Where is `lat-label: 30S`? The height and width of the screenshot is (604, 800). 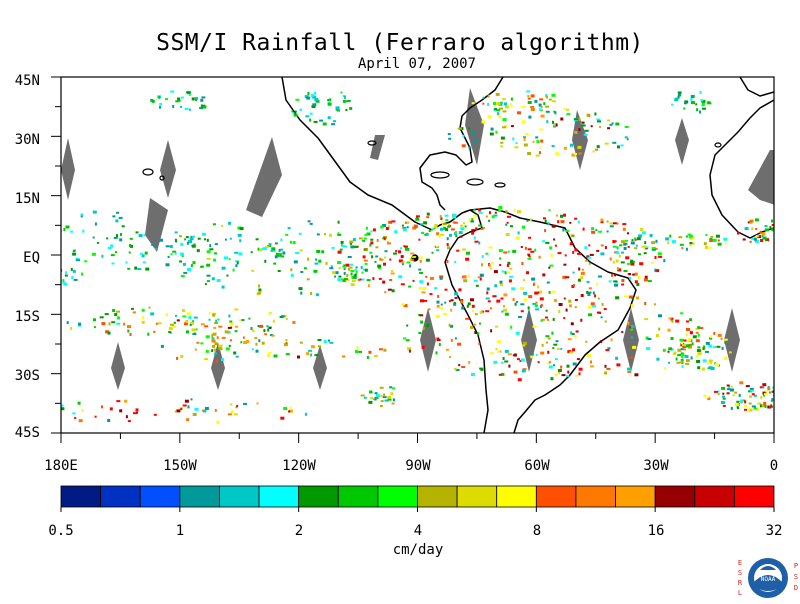 lat-label: 30S is located at coordinates (27, 376).